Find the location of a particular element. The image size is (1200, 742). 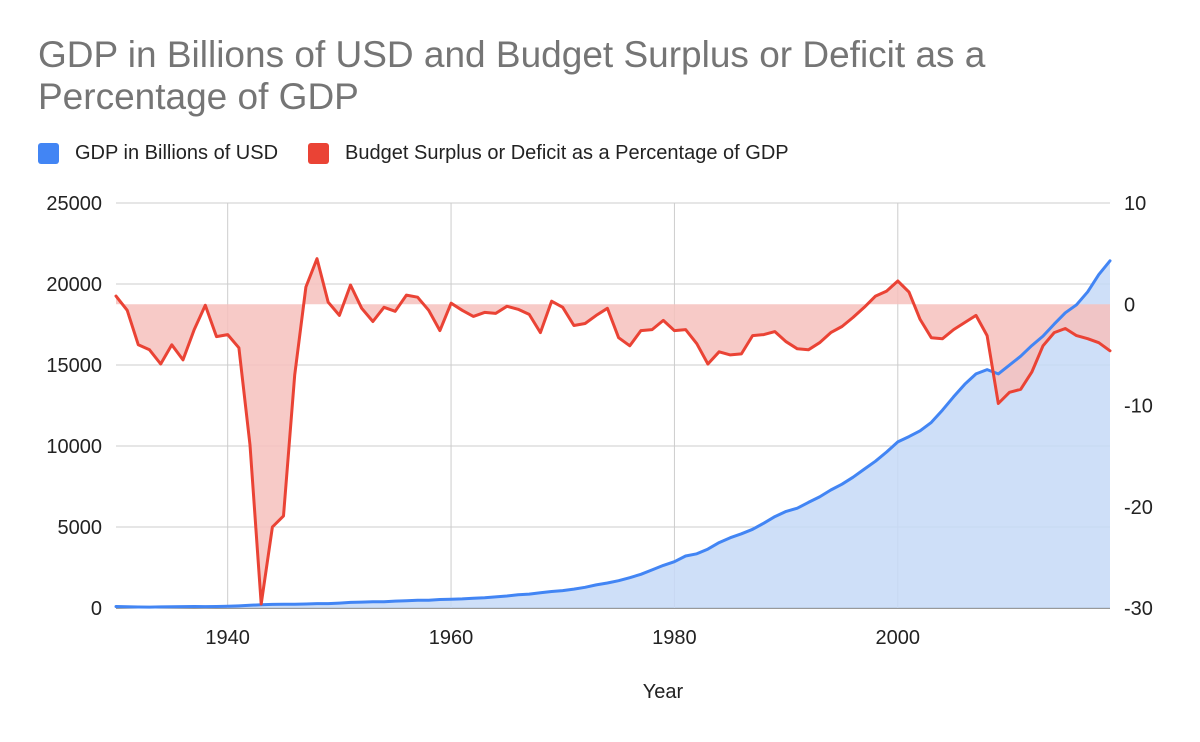

x-axis-title: Year is located at coordinates (663, 692).